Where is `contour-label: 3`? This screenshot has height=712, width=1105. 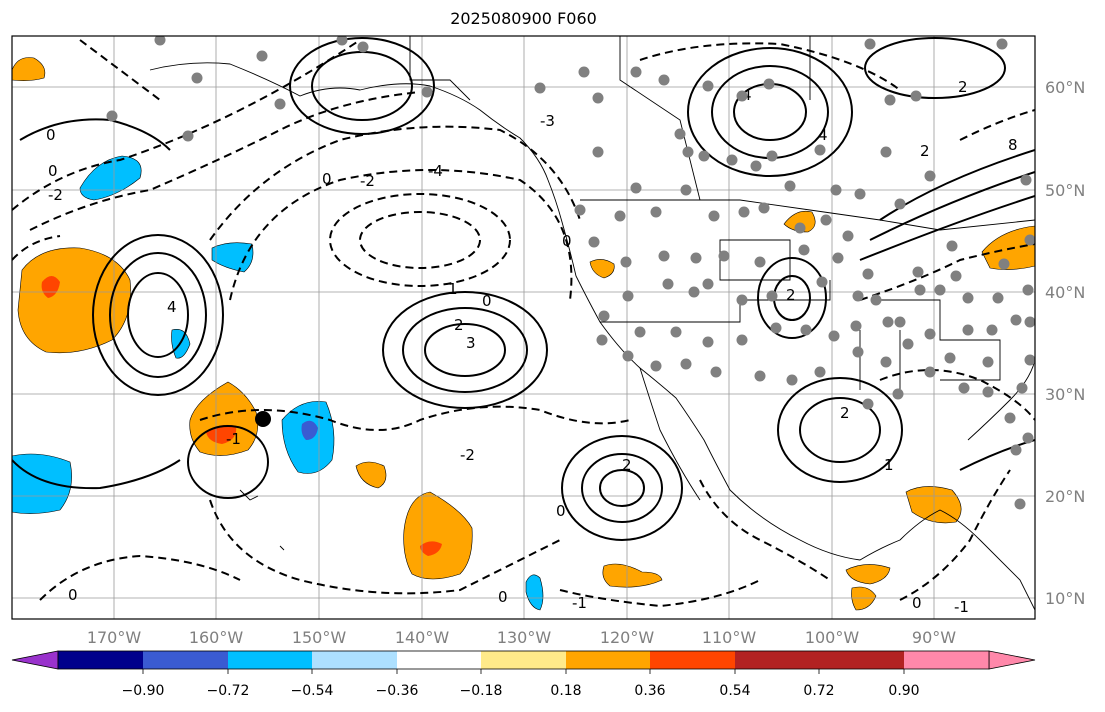
contour-label: 3 is located at coordinates (471, 343).